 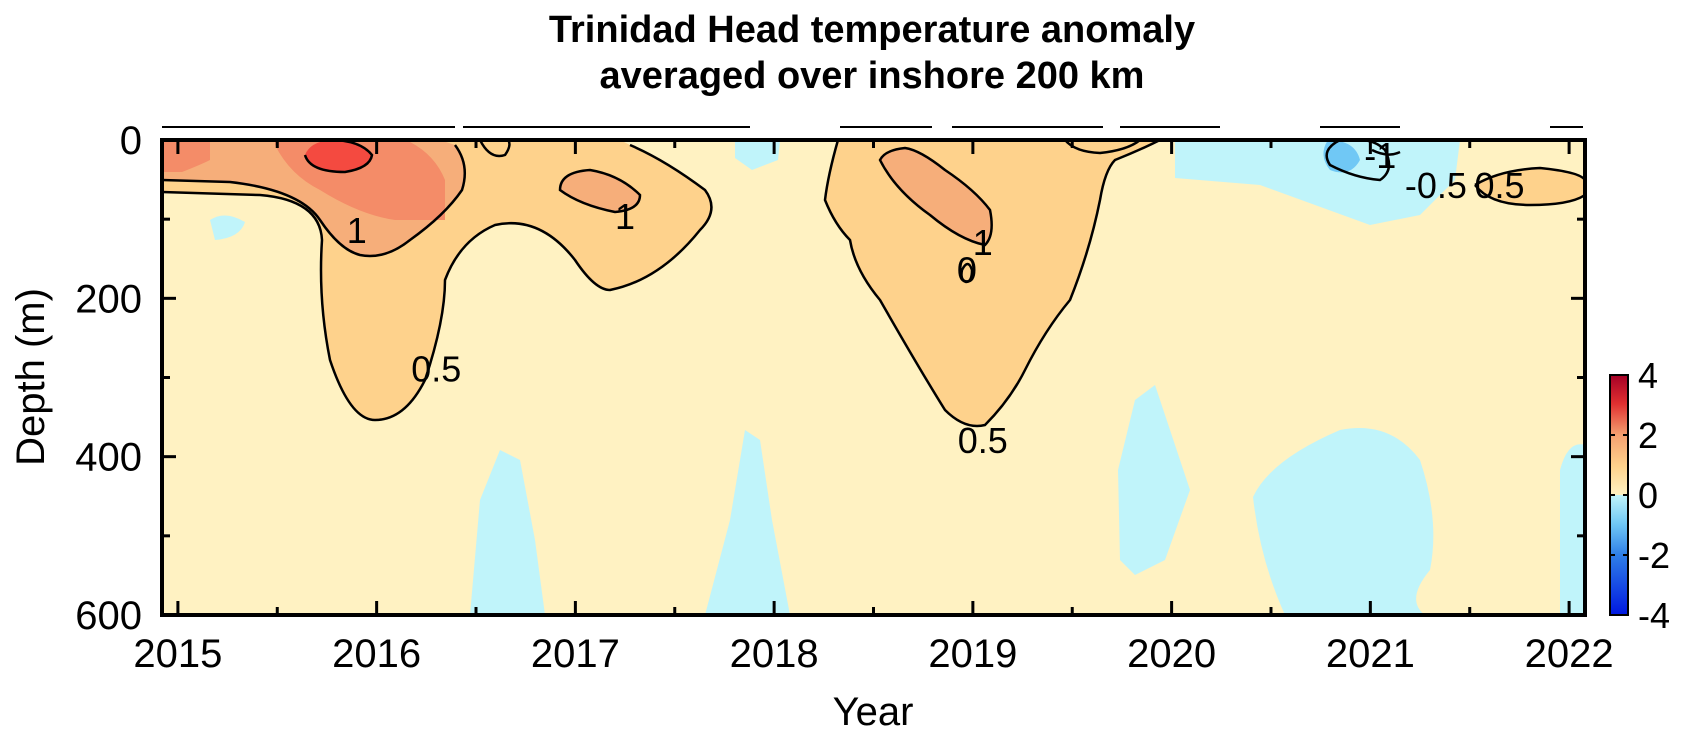 I want to click on contour-1-2019, so click(x=935, y=196).